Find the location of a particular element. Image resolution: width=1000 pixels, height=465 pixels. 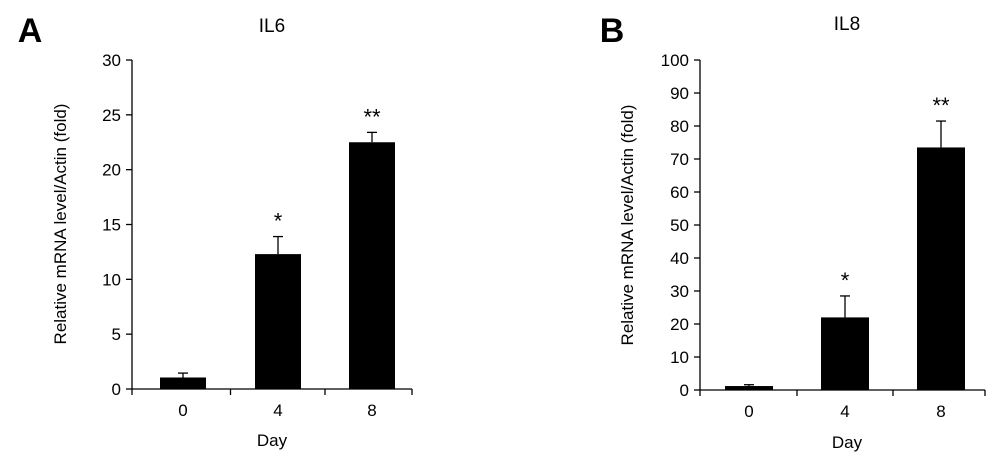

y-tick-label: 25 is located at coordinates (111, 115).